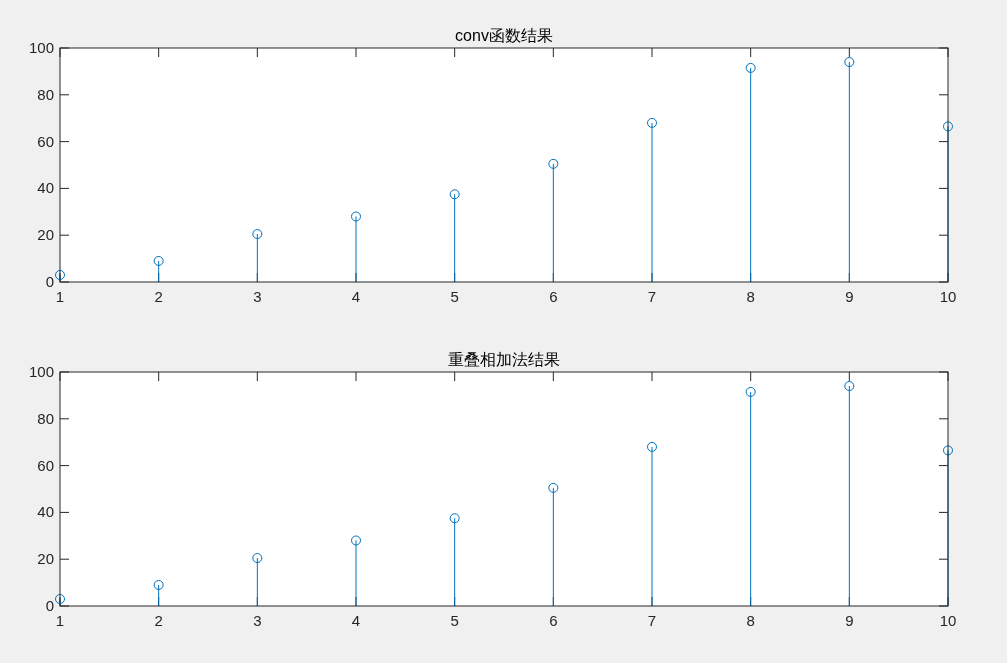 The height and width of the screenshot is (663, 1007). What do you see at coordinates (504, 35) in the screenshot?
I see `chart-title: conv函数结果` at bounding box center [504, 35].